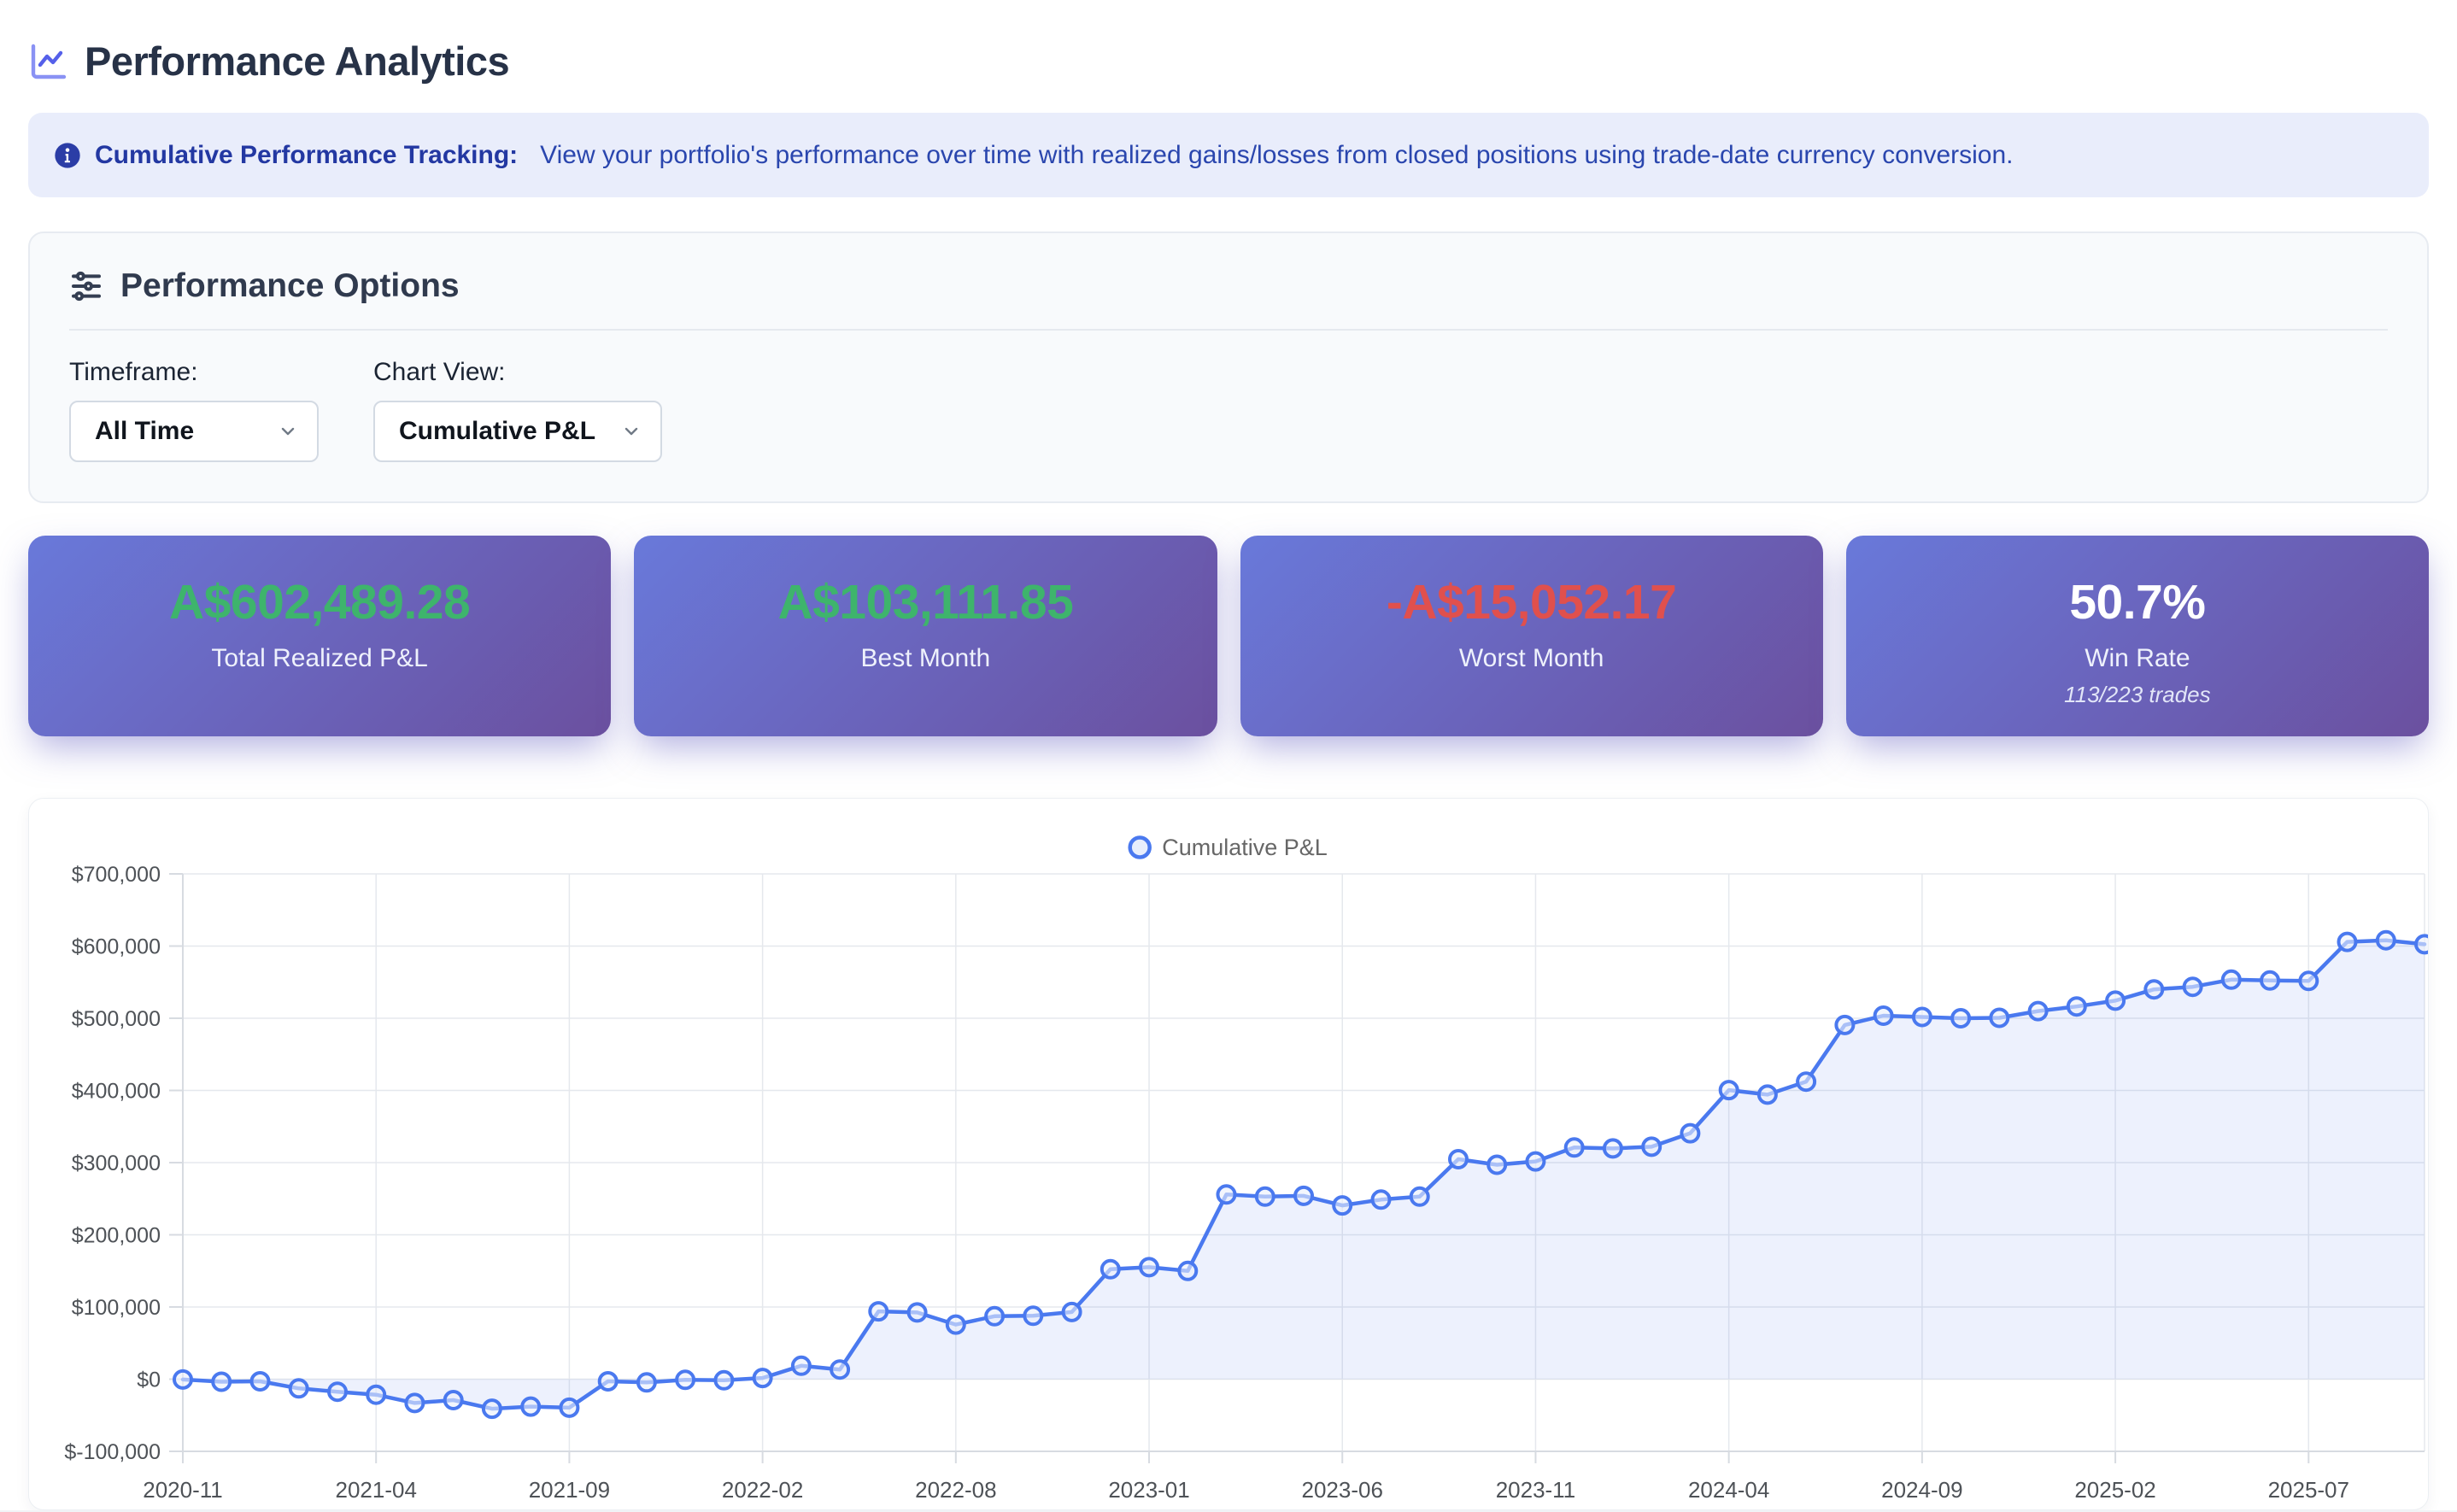  Describe the element at coordinates (925, 658) in the screenshot. I see `stat-label: Best Month` at that location.